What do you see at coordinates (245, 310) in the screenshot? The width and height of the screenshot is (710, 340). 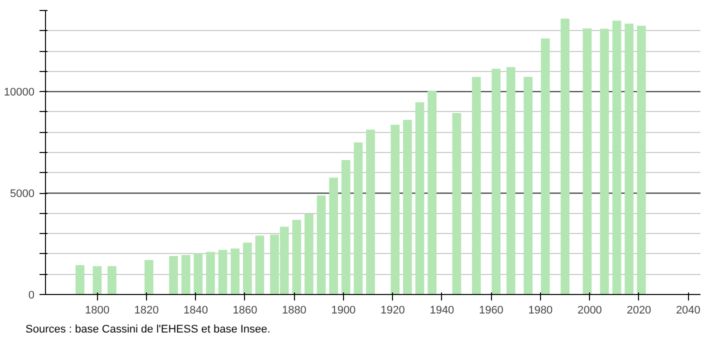 I see `x-tick-label: 1860` at bounding box center [245, 310].